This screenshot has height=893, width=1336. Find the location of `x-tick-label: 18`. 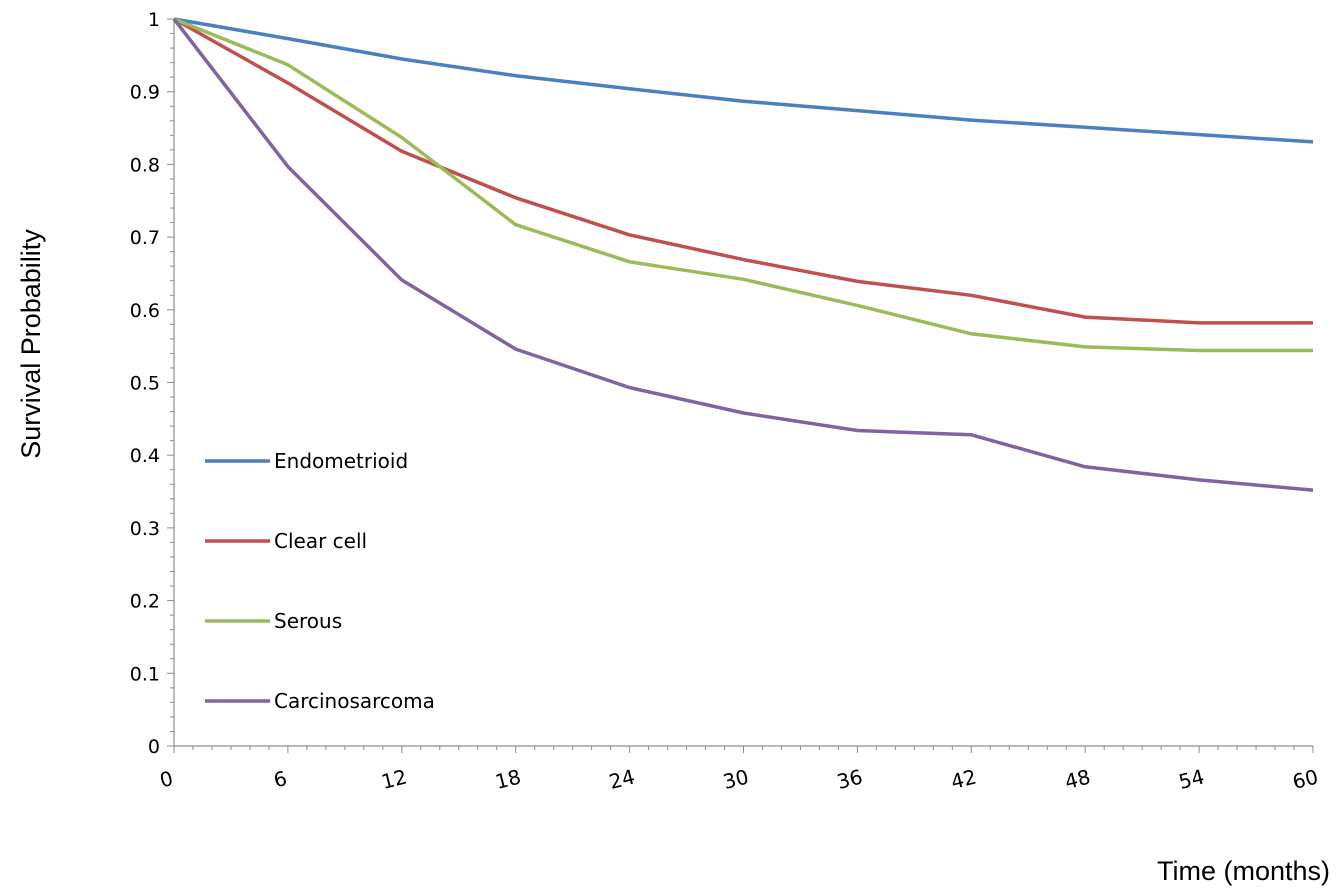

x-tick-label: 18 is located at coordinates (508, 778).